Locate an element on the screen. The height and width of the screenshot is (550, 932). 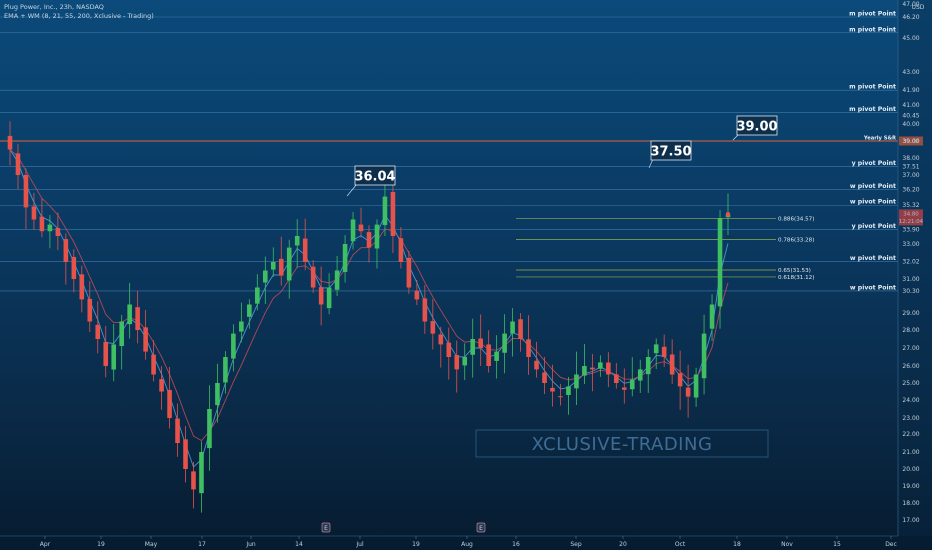
watermark: XCLUSIVE-TRADING is located at coordinates (622, 443).